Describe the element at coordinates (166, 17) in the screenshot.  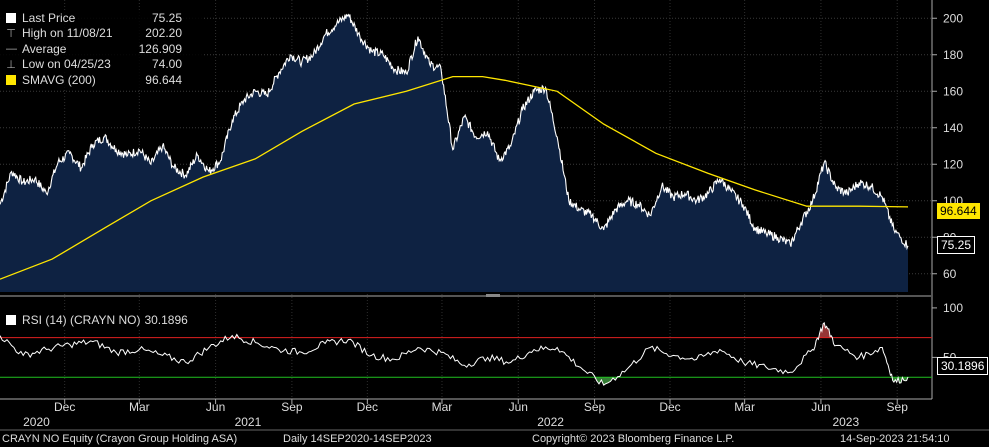
I see `legend-value: 75.25` at that location.